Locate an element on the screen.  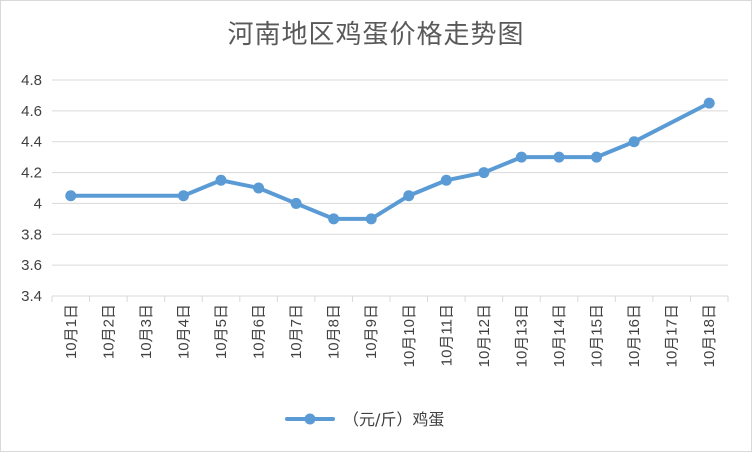
x-tick-label: 10月4日 is located at coordinates (183, 331).